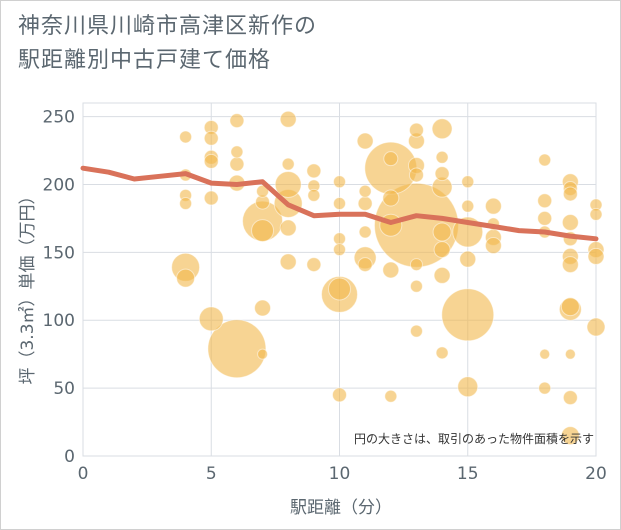 The height and width of the screenshot is (530, 621). I want to click on x-tick-label: 0, so click(83, 474).